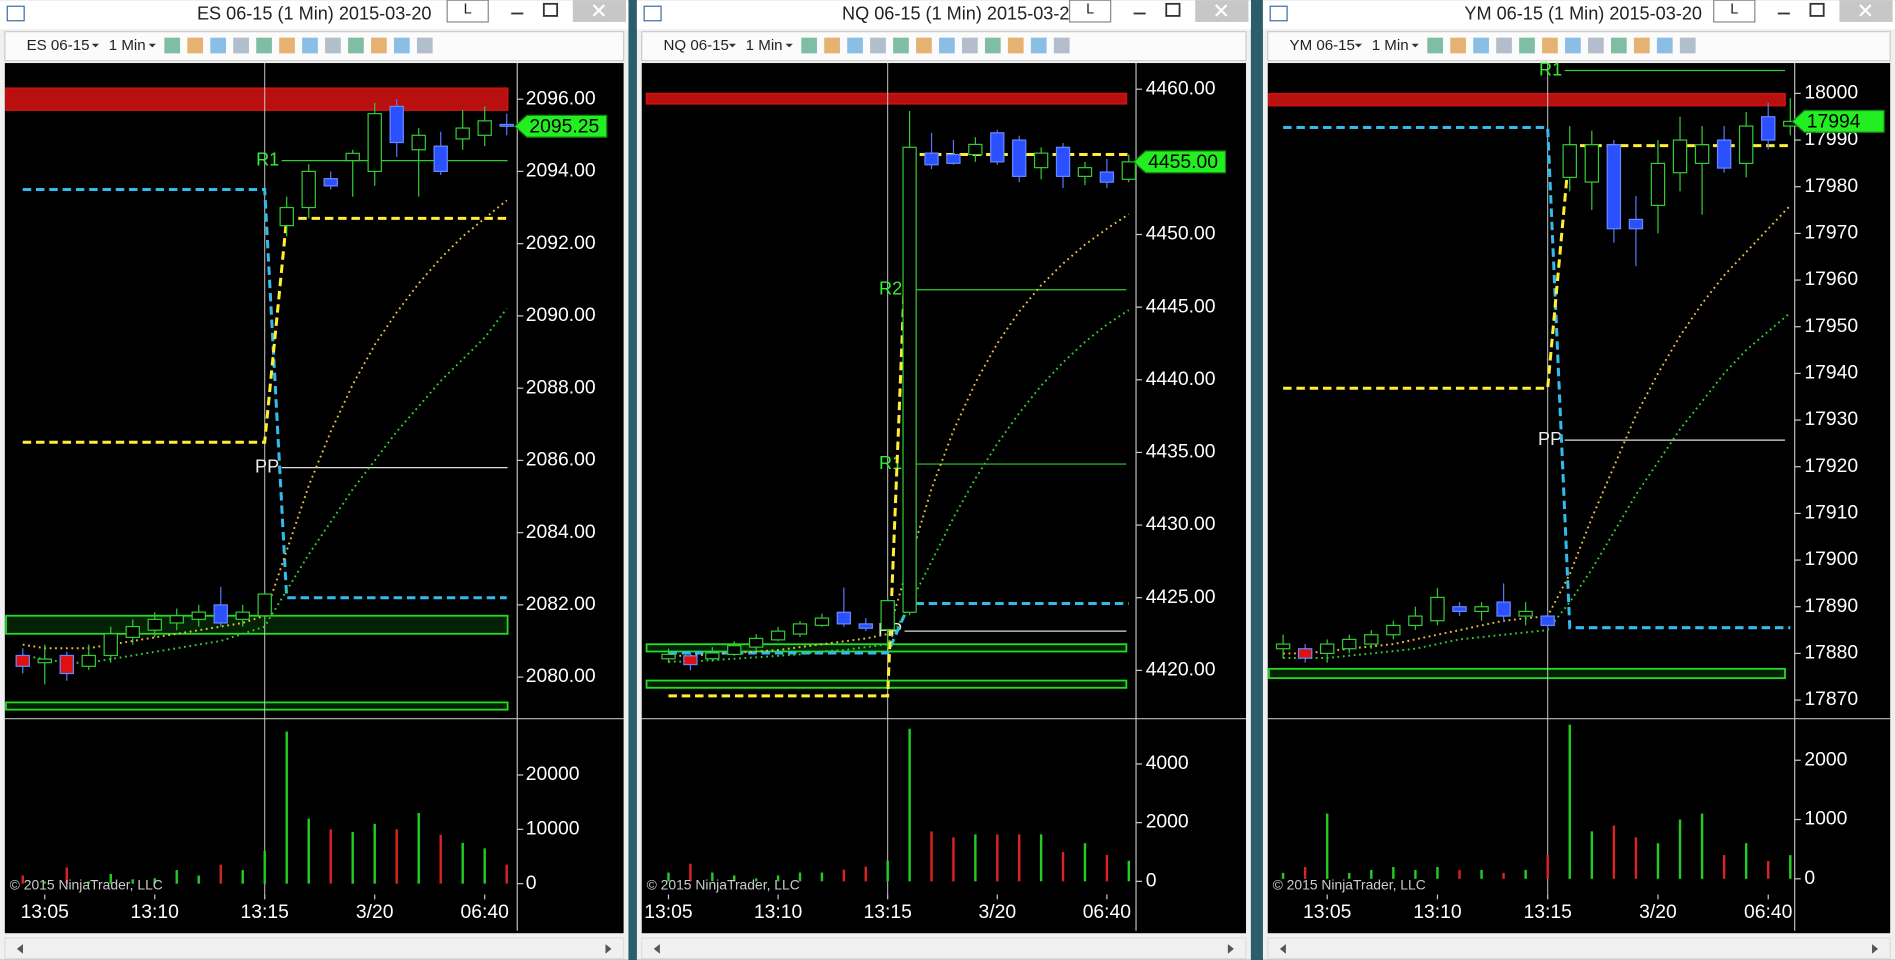 This screenshot has width=1895, height=960. What do you see at coordinates (1151, 880) in the screenshot?
I see `volume-tick-label: 0` at bounding box center [1151, 880].